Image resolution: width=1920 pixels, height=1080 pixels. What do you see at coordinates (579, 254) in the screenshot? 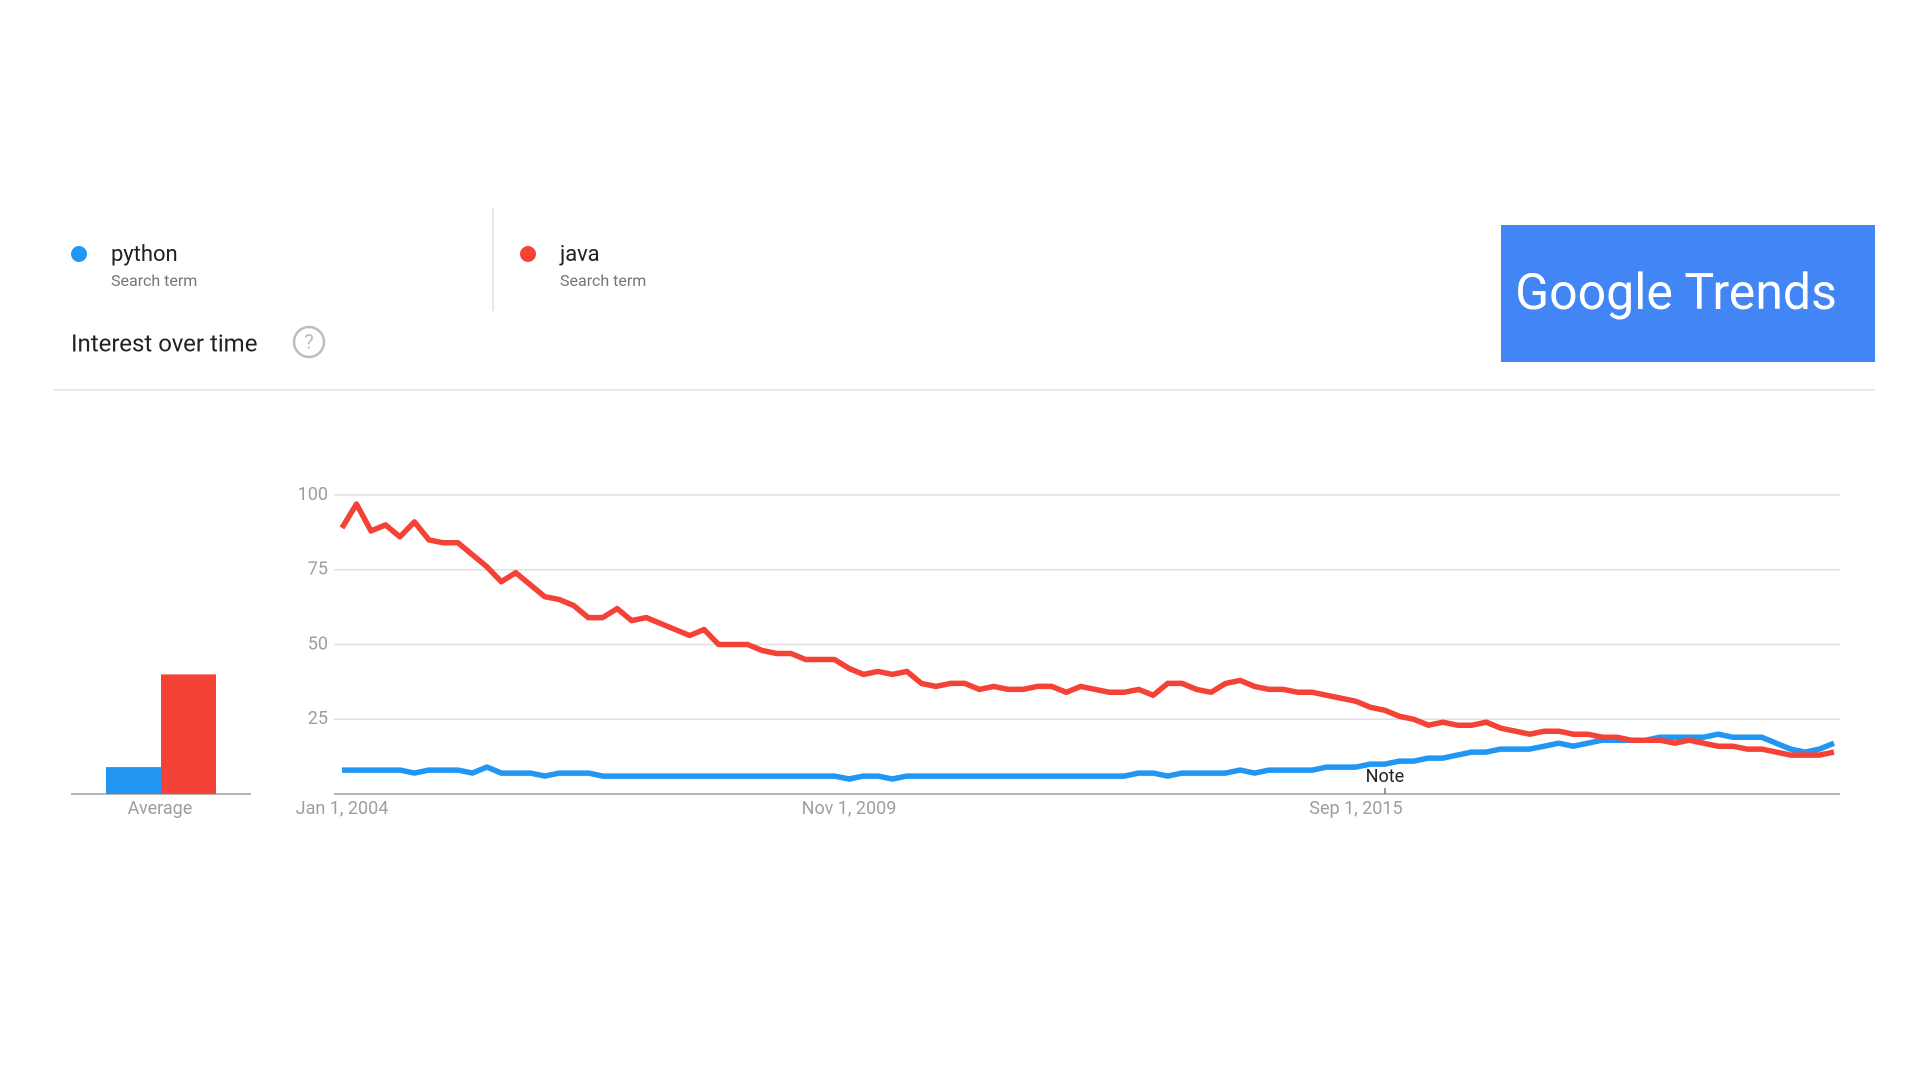
I see `legend-label: java` at bounding box center [579, 254].